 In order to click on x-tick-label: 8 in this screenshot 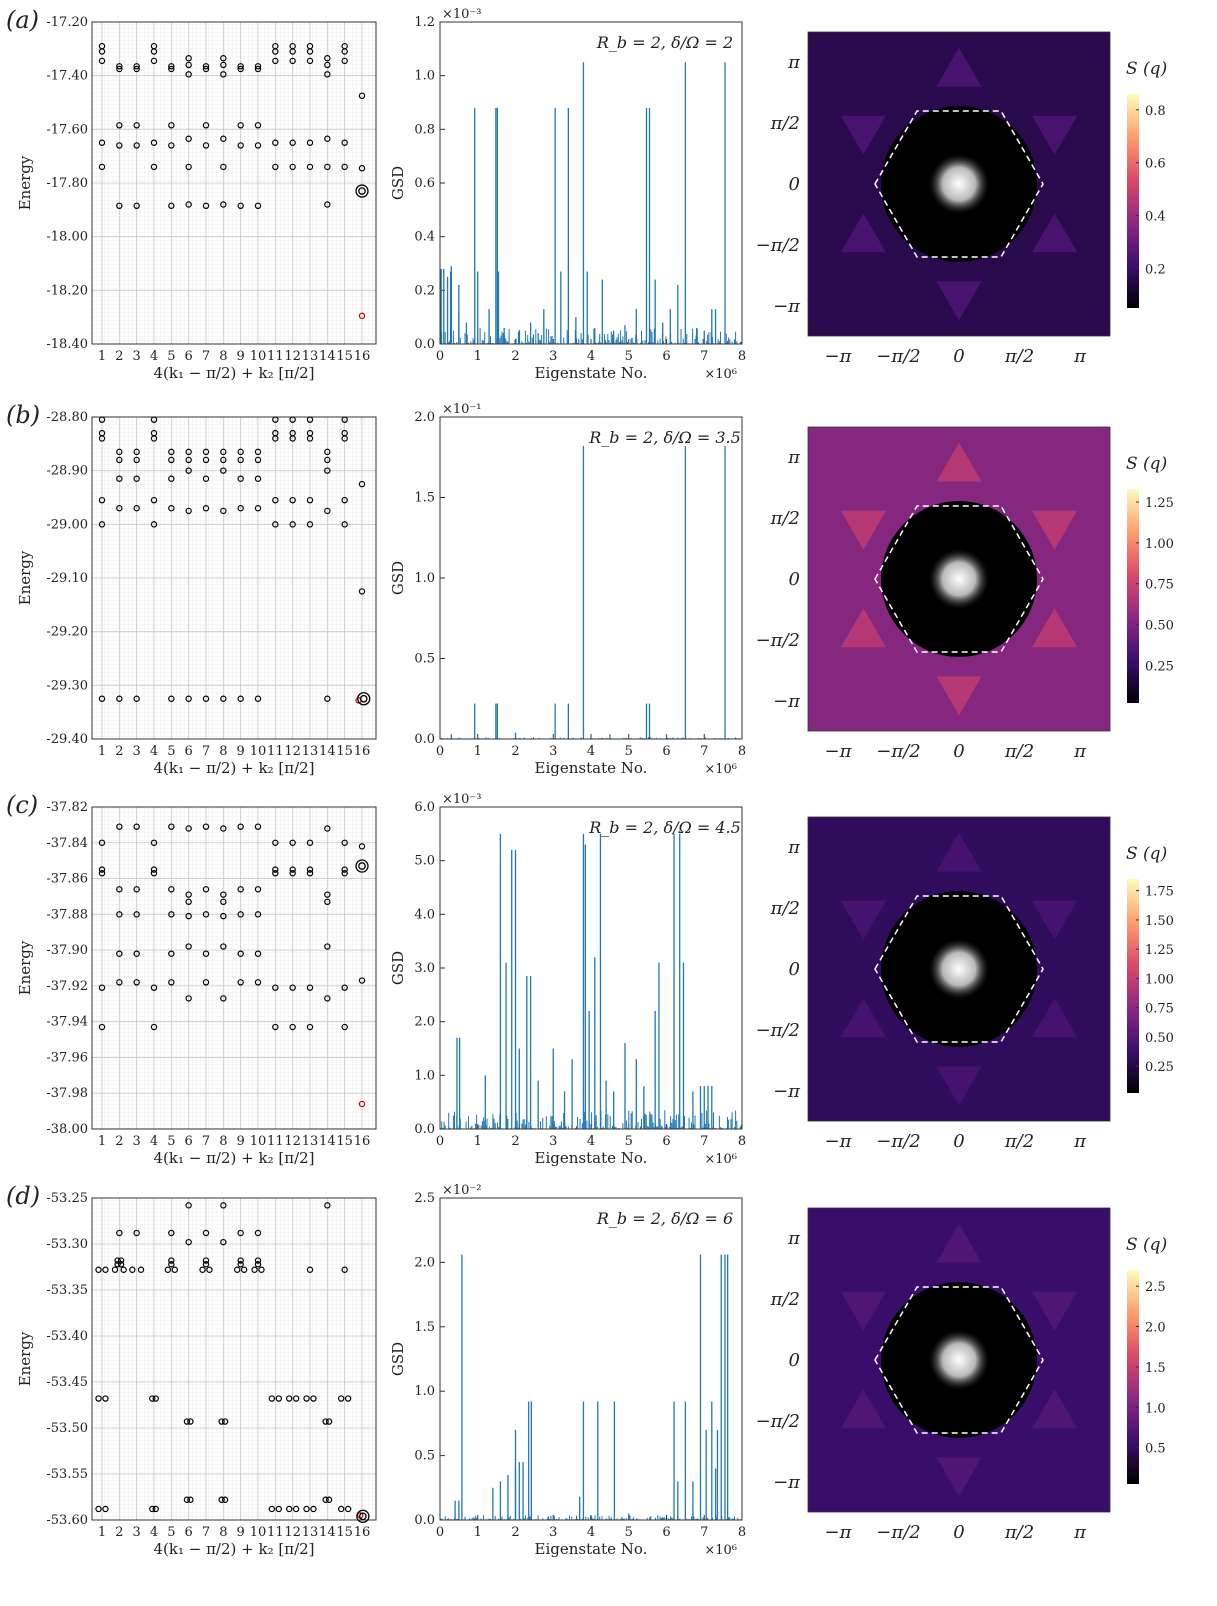, I will do `click(223, 751)`.